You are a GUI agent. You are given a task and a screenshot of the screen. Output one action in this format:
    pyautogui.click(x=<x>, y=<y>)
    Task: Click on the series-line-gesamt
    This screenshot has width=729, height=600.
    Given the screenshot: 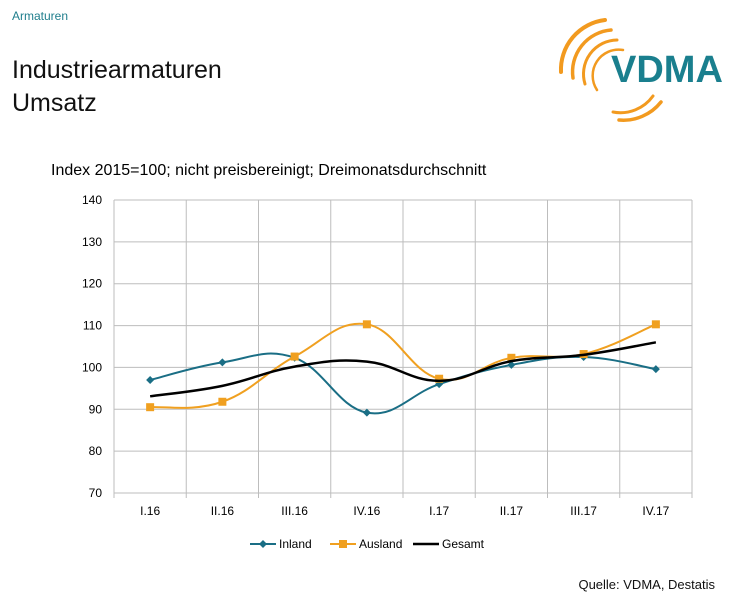 What is the action you would take?
    pyautogui.click(x=403, y=369)
    